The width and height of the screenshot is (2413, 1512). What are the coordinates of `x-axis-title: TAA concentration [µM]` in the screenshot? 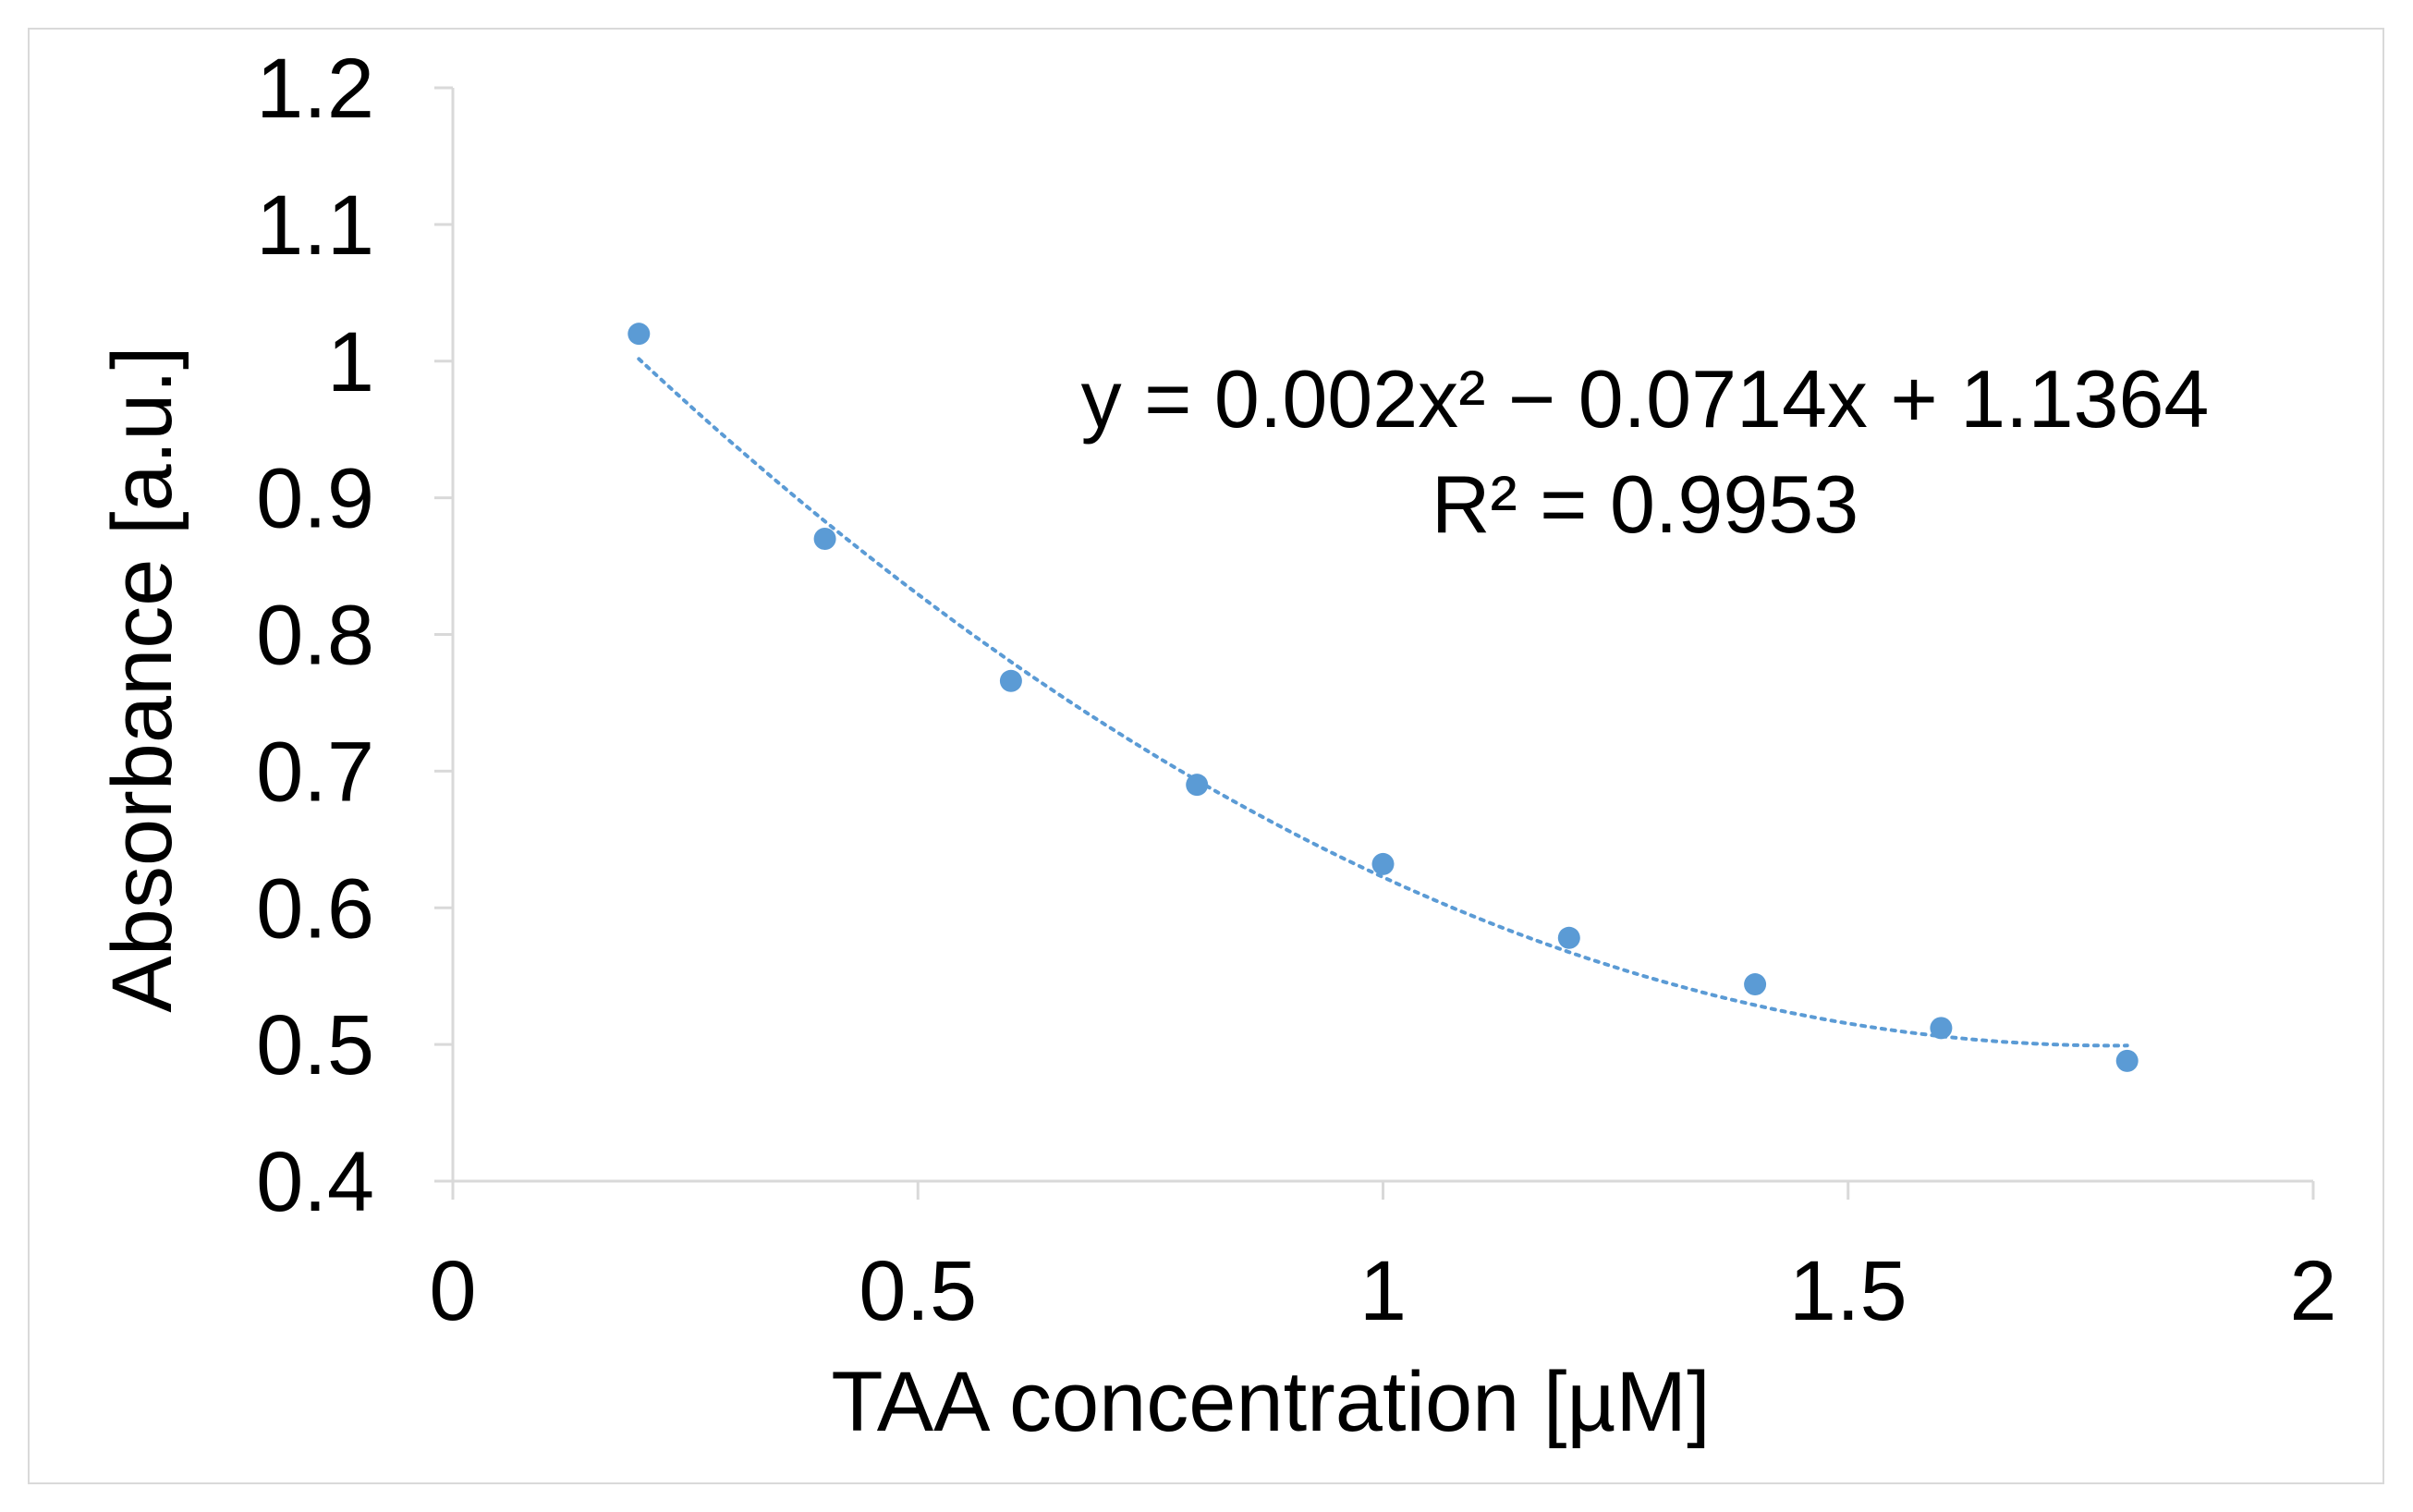 It's located at (1270, 1402).